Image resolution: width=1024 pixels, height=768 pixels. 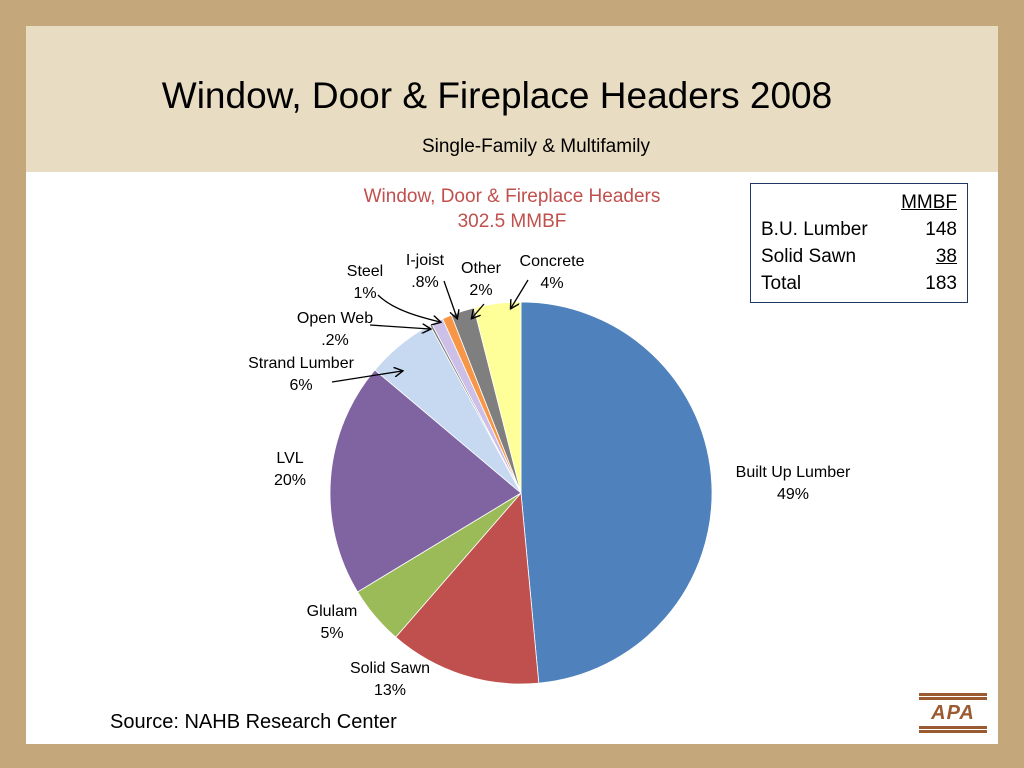 I want to click on leader-arrow-i-joist, so click(x=450, y=299).